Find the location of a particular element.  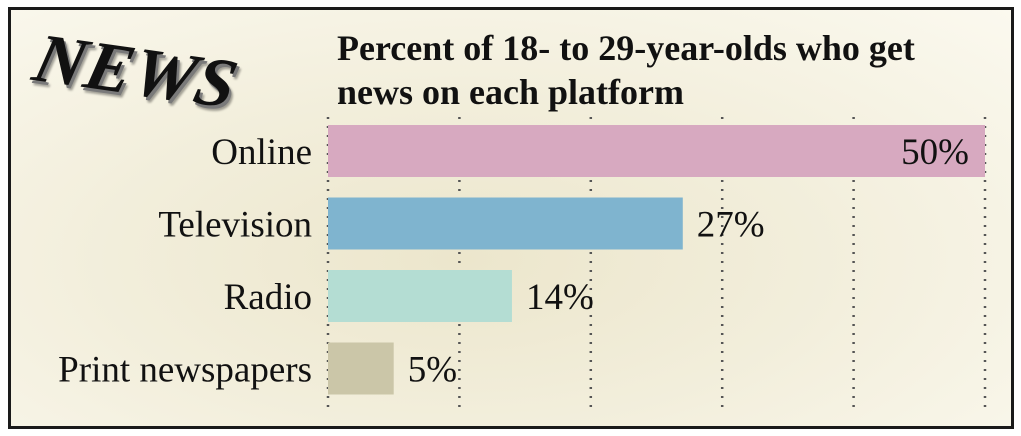

bar-online is located at coordinates (656, 151).